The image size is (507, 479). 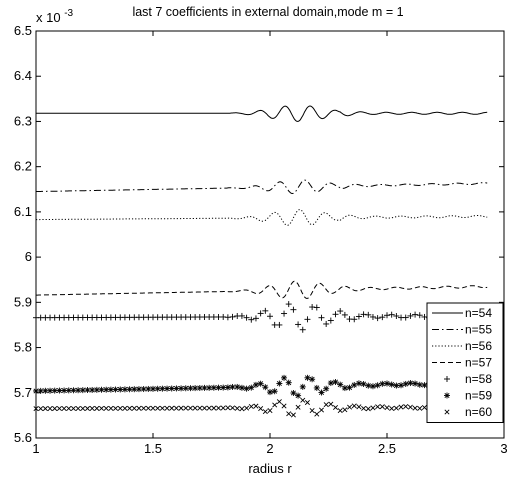 What do you see at coordinates (23, 166) in the screenshot?
I see `y-tick-label: 6.2` at bounding box center [23, 166].